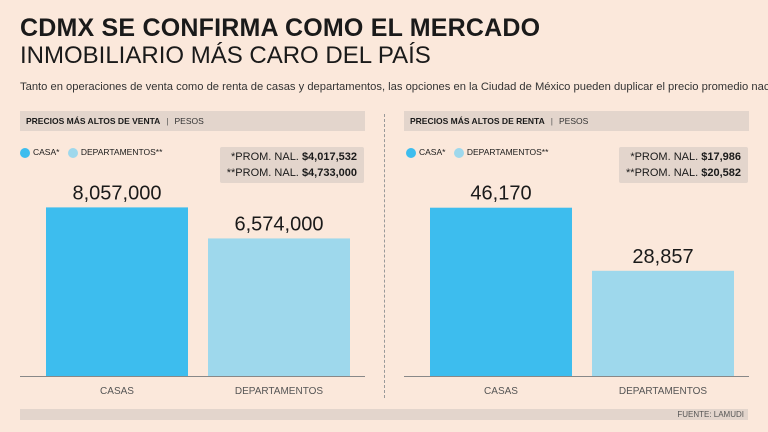 Image resolution: width=768 pixels, height=432 pixels. I want to click on national-average-renta: *PROM. NAL. $17,986 **PROM. NAL. $20,582, so click(683, 165).